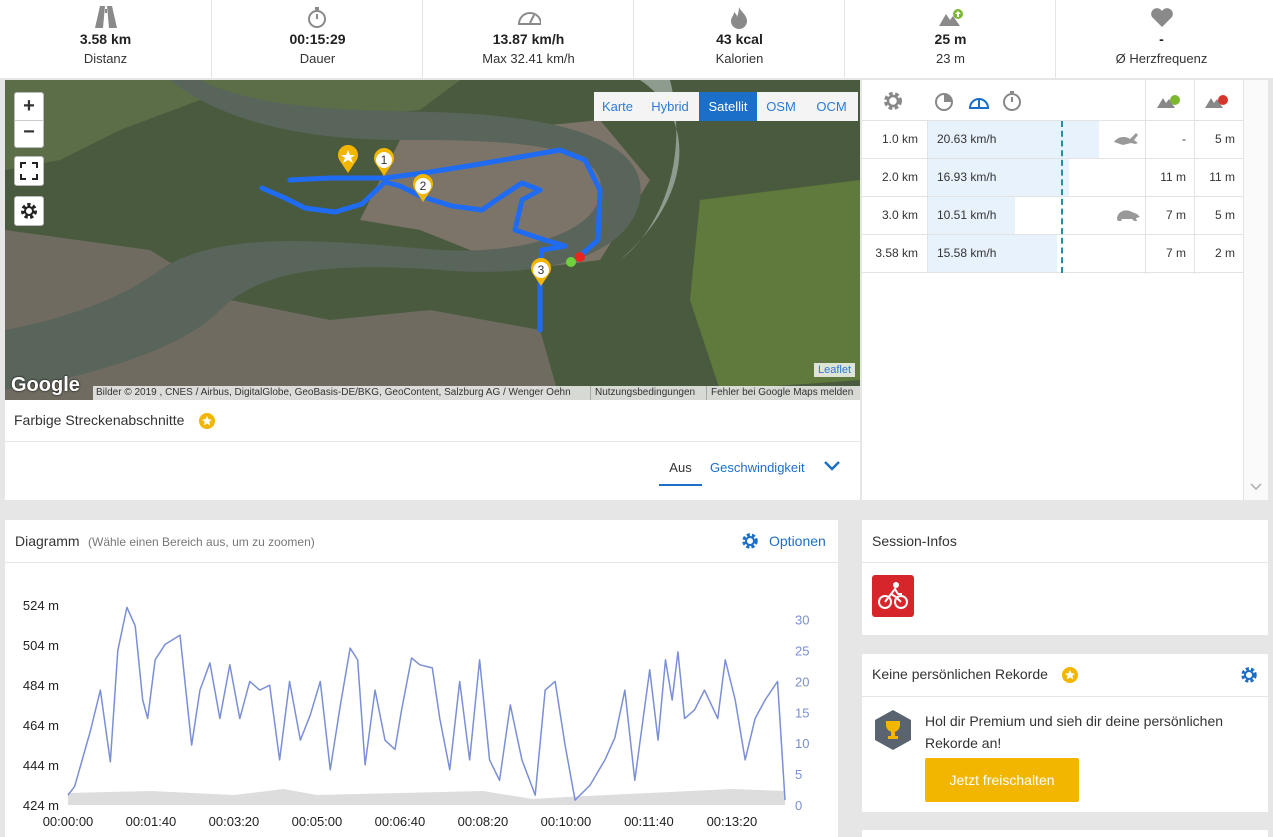 The height and width of the screenshot is (837, 1273). Describe the element at coordinates (781, 106) in the screenshot. I see `layer-button: OSM` at that location.